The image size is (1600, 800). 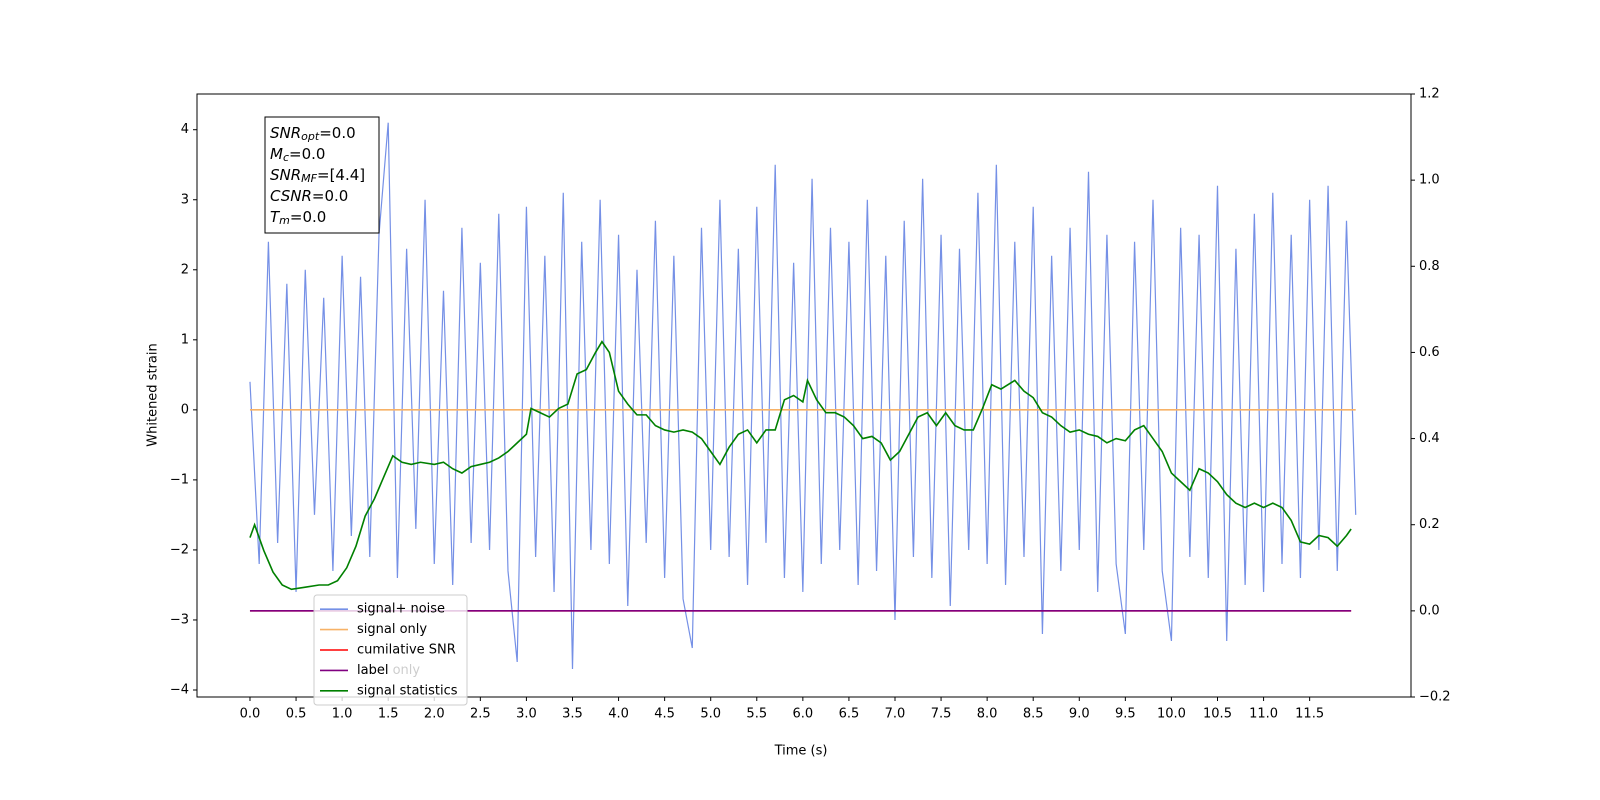 I want to click on info-line: Mc=0.0, so click(x=297, y=155).